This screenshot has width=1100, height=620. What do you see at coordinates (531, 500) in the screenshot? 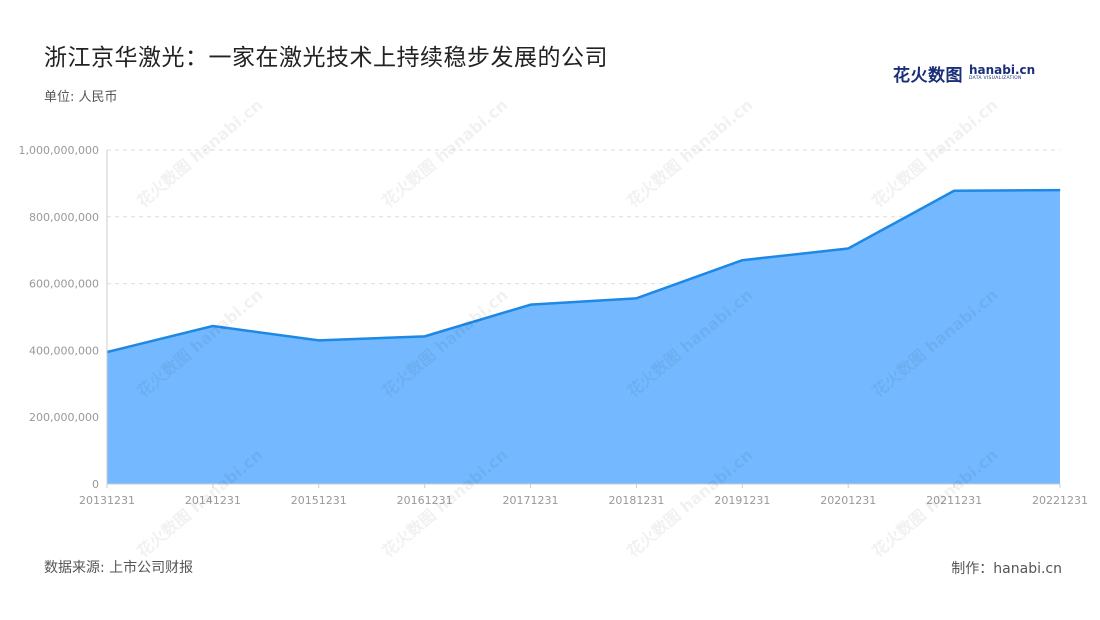
I see `x-tick-label: 20171231` at bounding box center [531, 500].